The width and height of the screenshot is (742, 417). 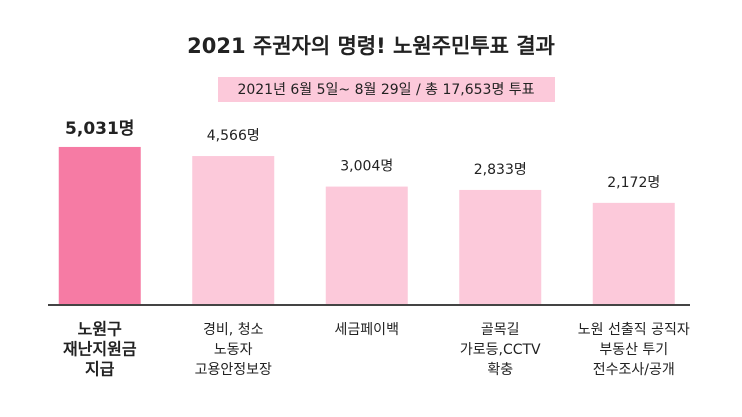 What do you see at coordinates (100, 329) in the screenshot?
I see `x-tick-label: 노원구` at bounding box center [100, 329].